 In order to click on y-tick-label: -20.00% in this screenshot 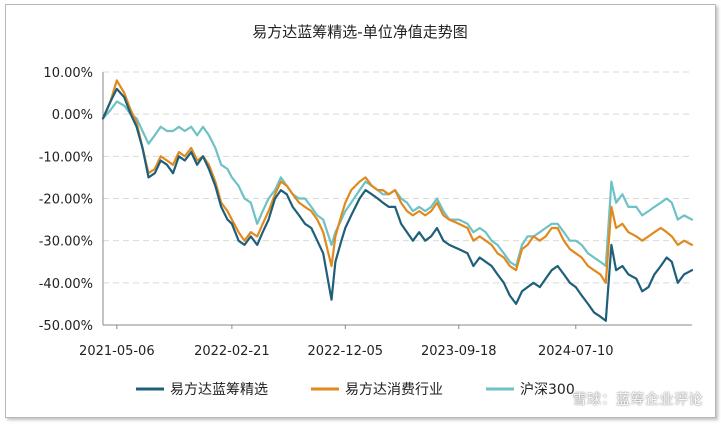, I will do `click(66, 200)`.